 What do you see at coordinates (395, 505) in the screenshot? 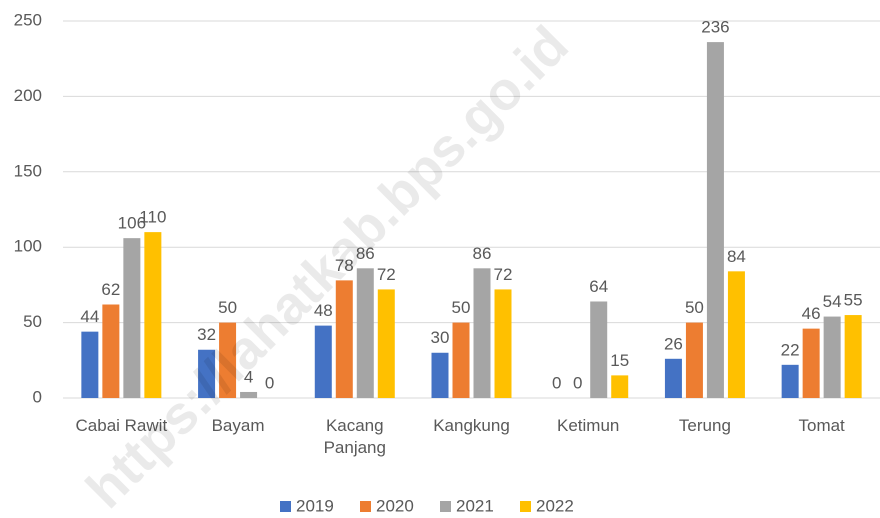
I see `legend-label: 2020` at bounding box center [395, 505].